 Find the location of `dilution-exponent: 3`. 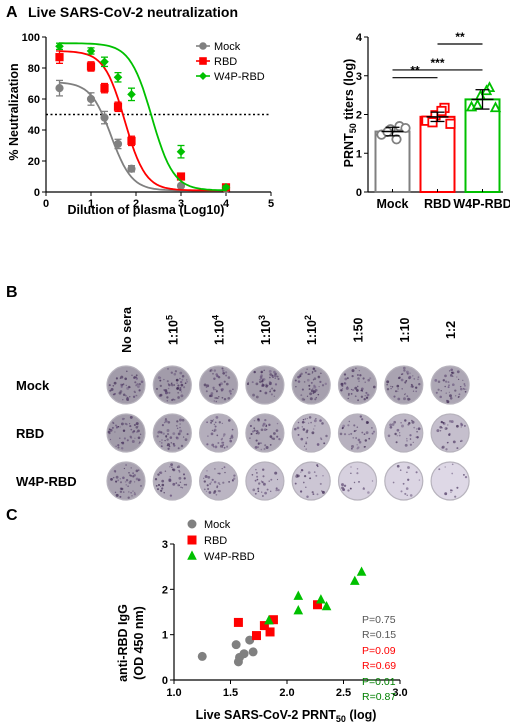

dilution-exponent: 3 is located at coordinates (262, 317).